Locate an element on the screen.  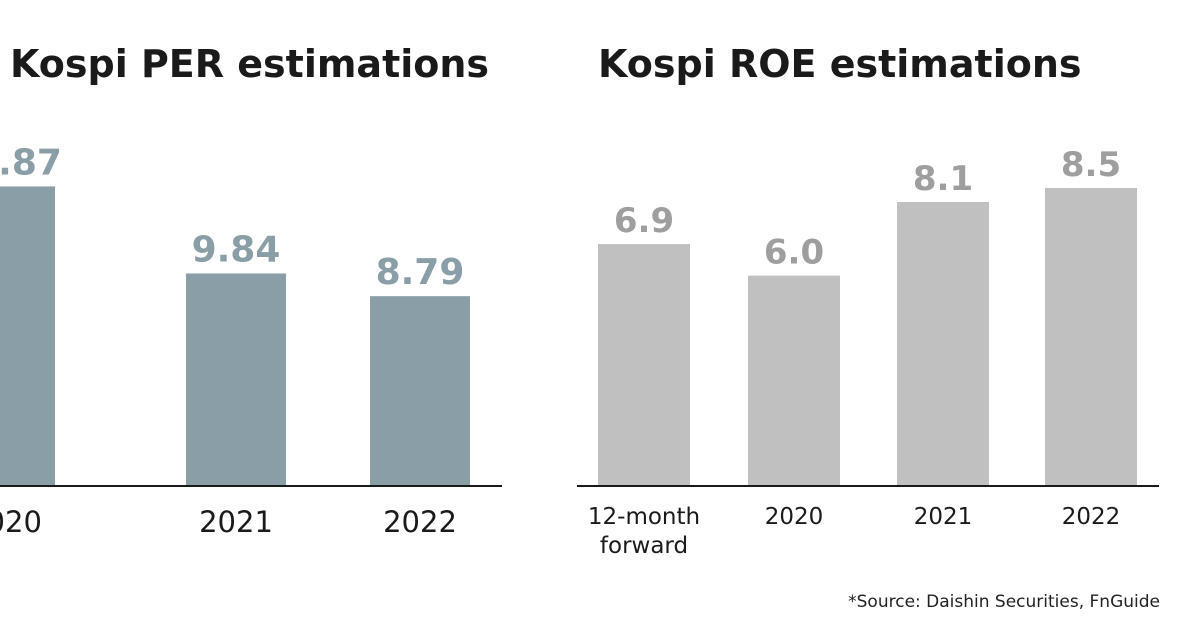
value-label: 8.79 is located at coordinates (420, 272).